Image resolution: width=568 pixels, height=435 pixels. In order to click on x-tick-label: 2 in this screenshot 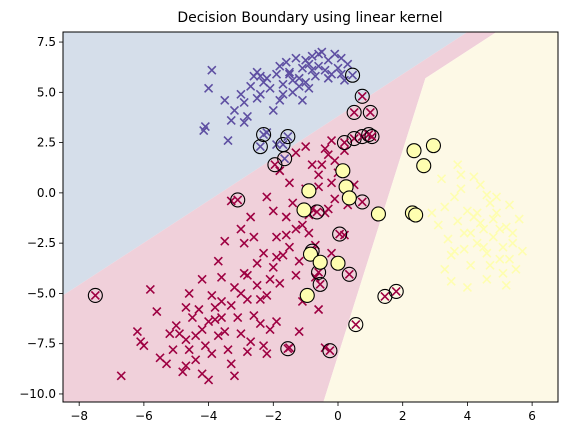, I will do `click(403, 416)`.